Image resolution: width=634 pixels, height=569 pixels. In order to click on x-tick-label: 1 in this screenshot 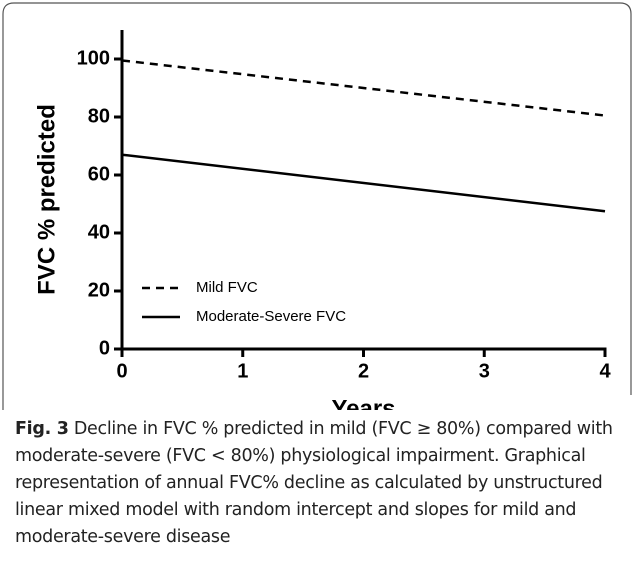, I will do `click(242, 371)`.